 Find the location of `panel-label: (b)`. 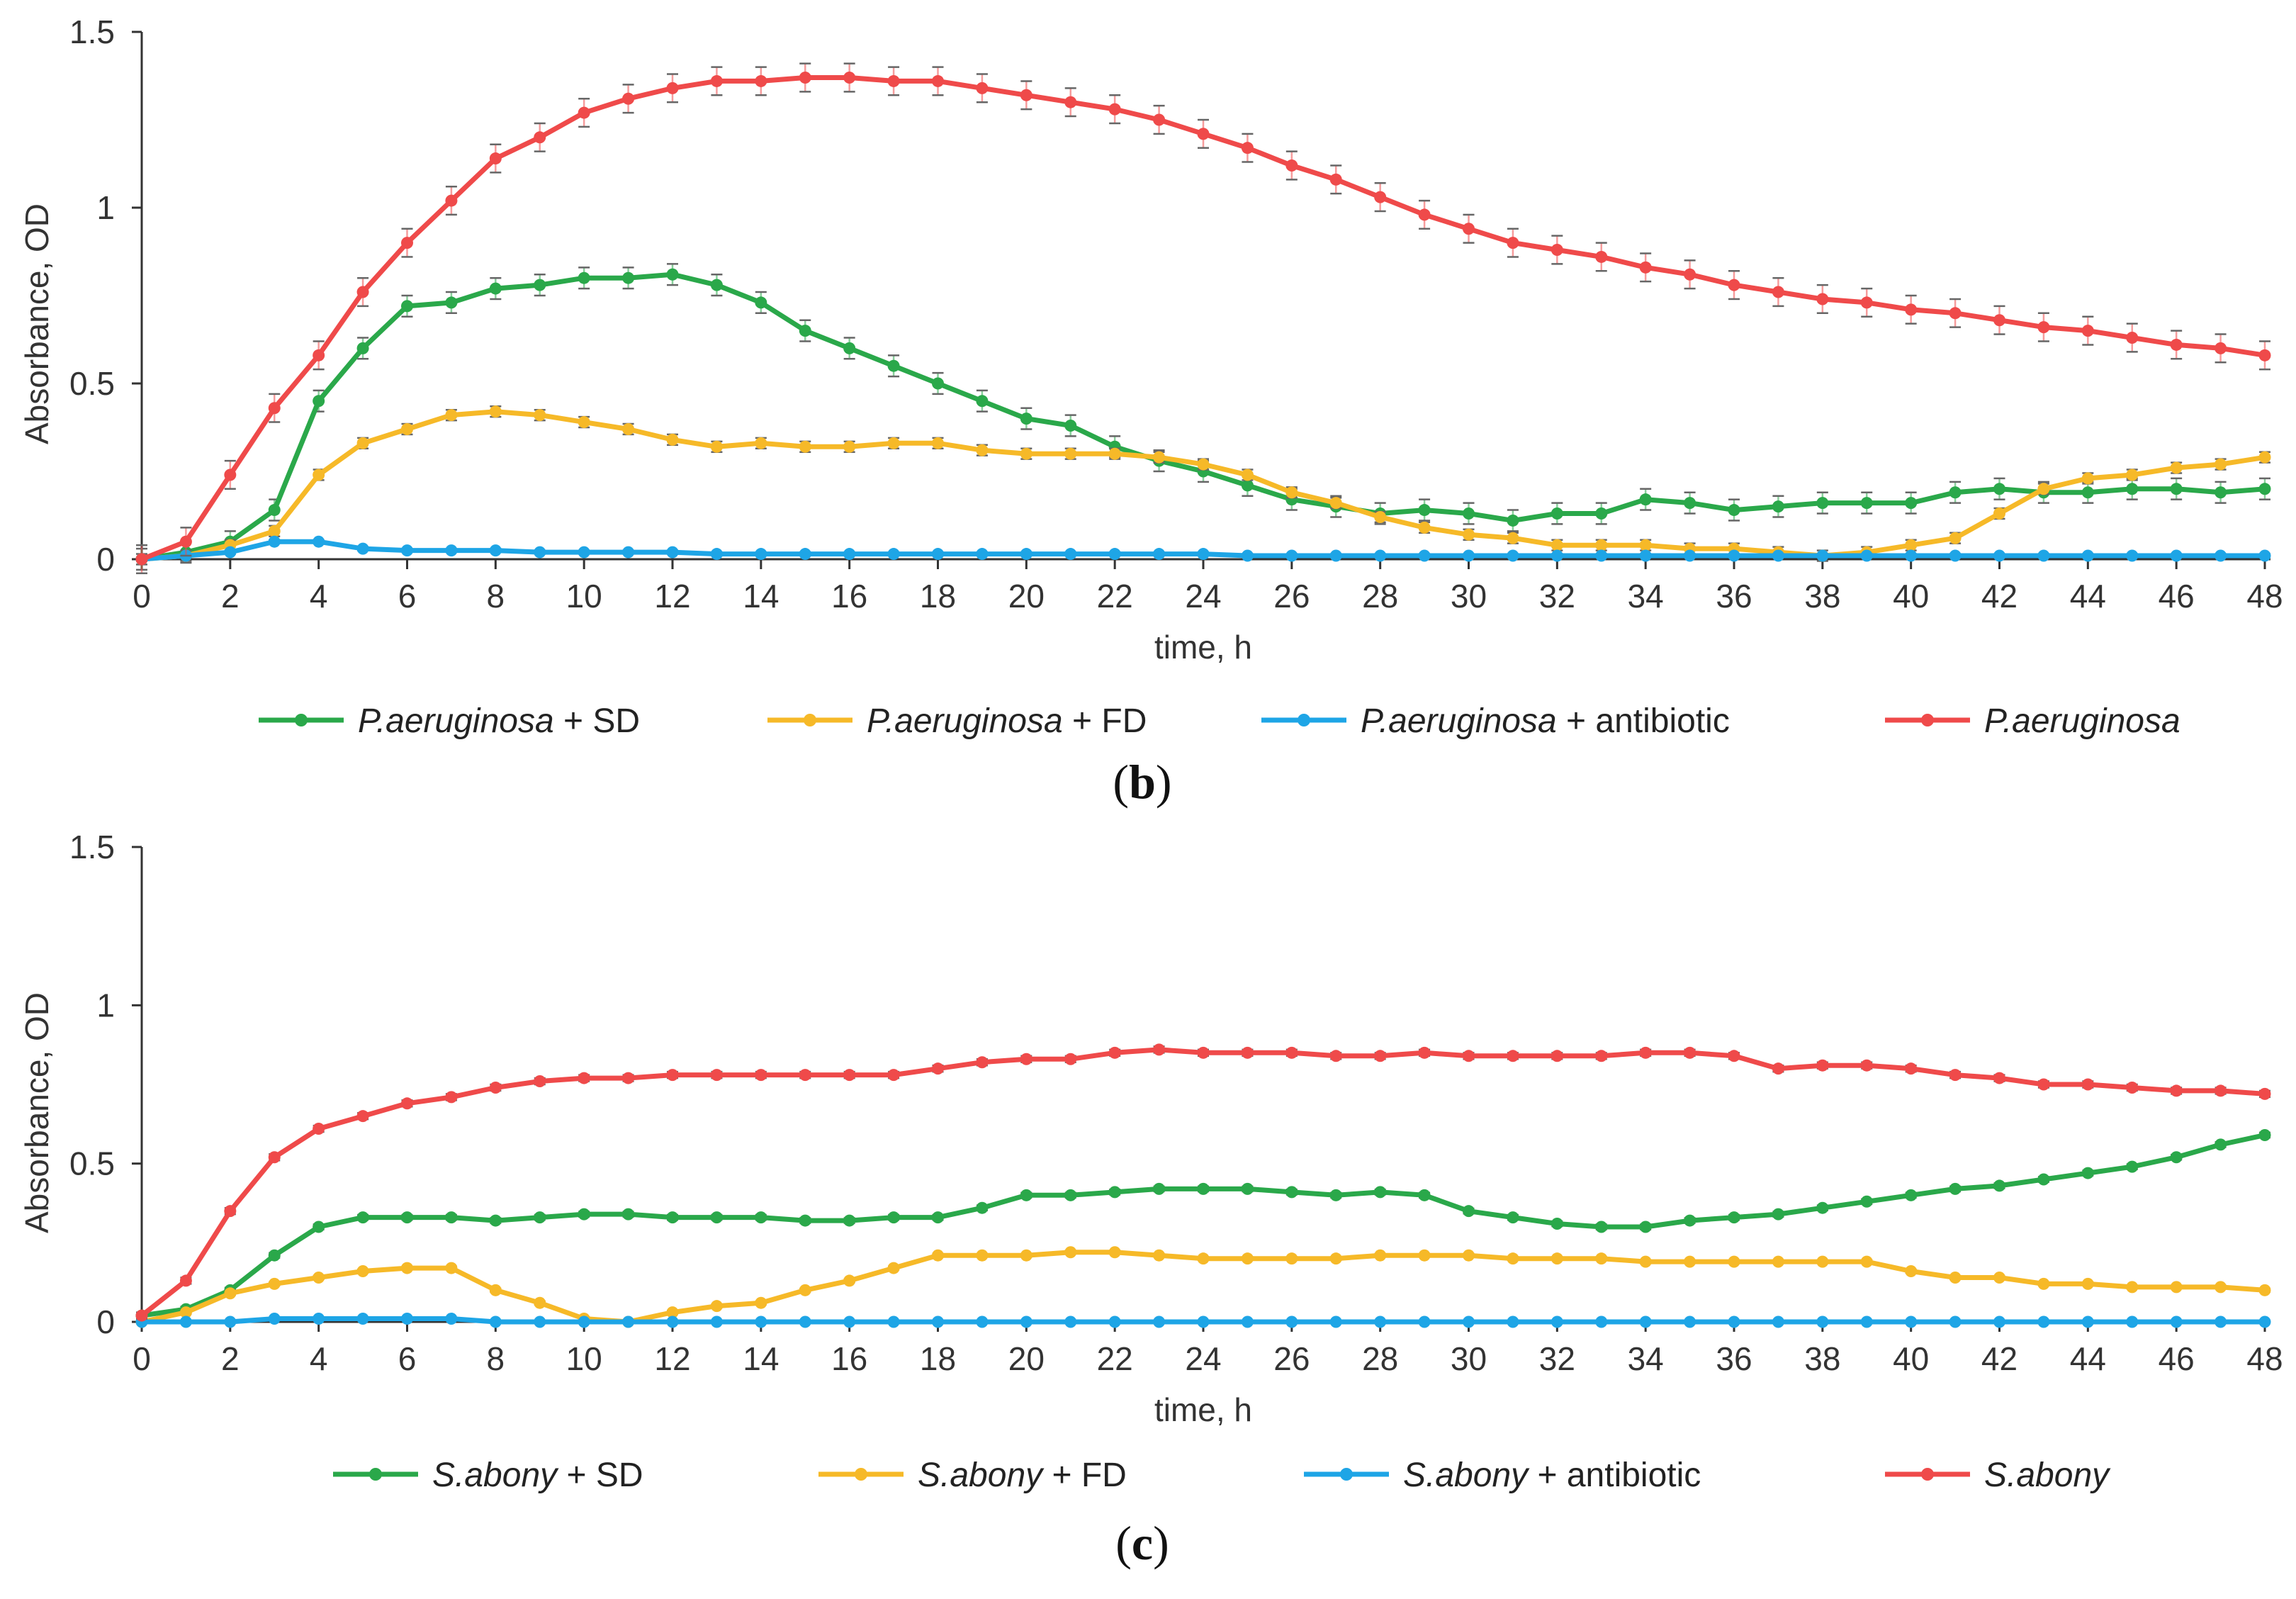

panel-label: (b) is located at coordinates (1142, 782).